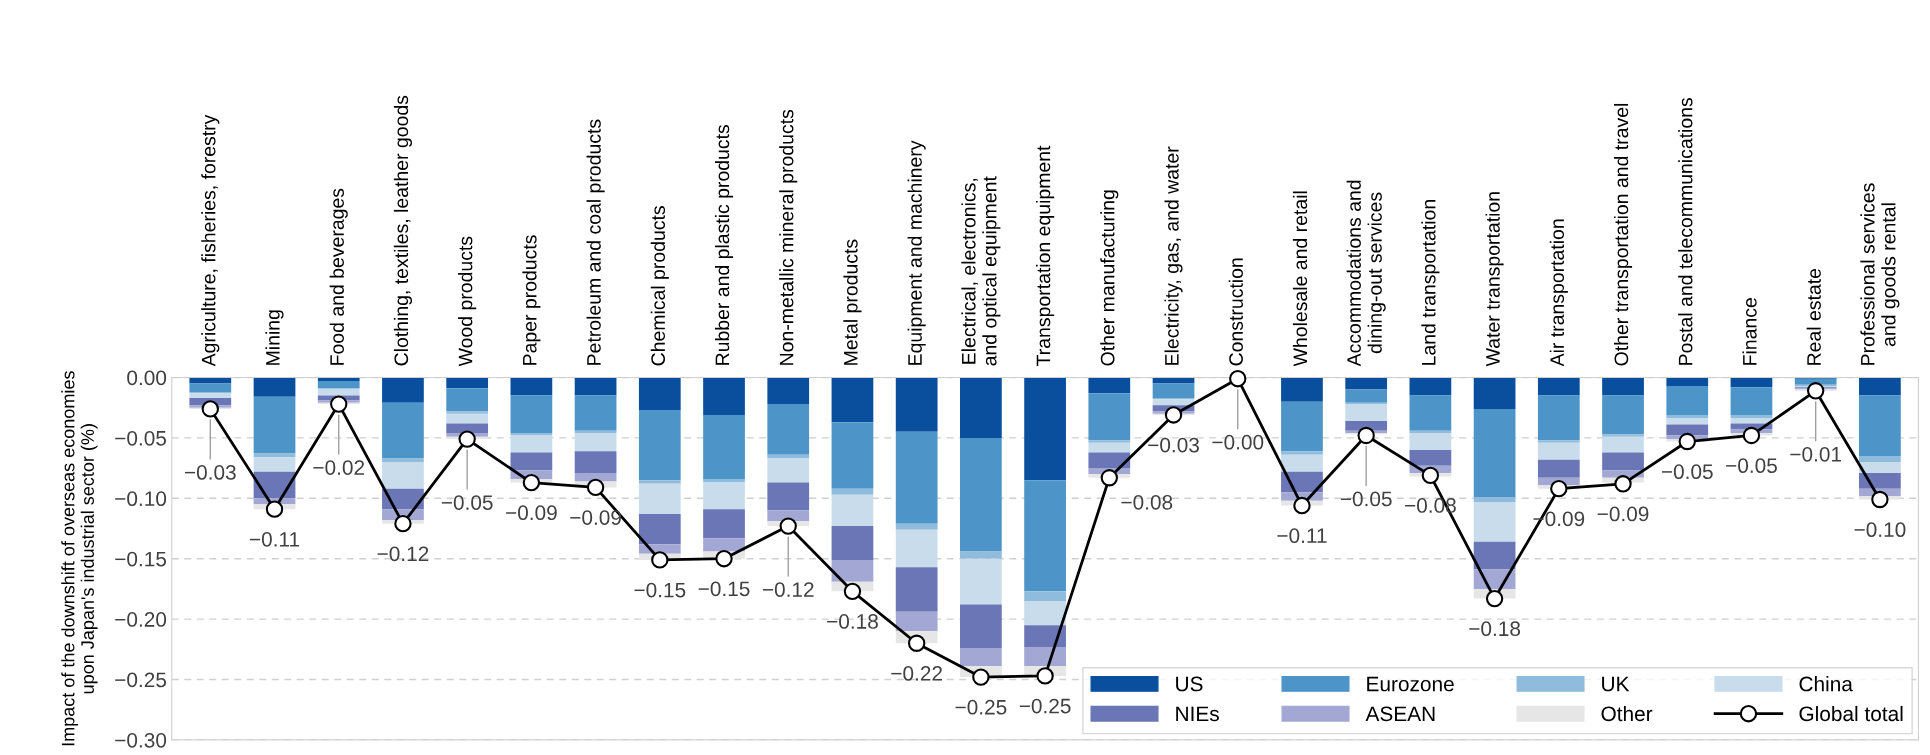  Describe the element at coordinates (141, 619) in the screenshot. I see `y-tick-label: −0.20` at that location.